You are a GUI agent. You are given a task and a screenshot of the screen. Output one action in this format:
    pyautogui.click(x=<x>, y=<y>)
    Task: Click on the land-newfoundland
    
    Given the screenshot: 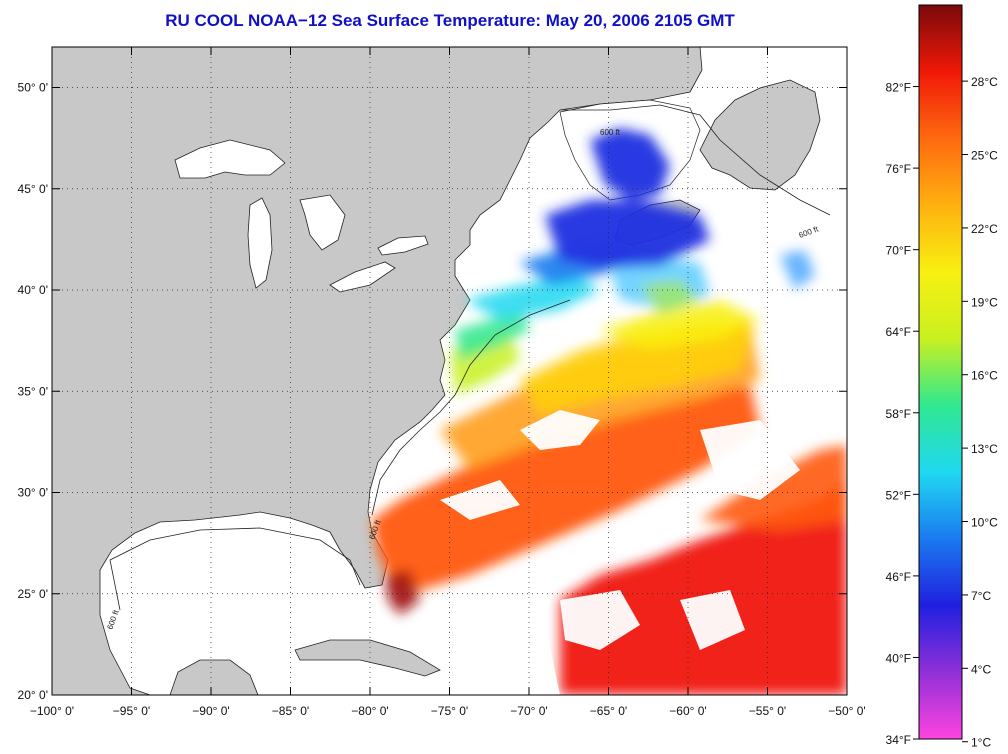 What is the action you would take?
    pyautogui.click(x=760, y=135)
    